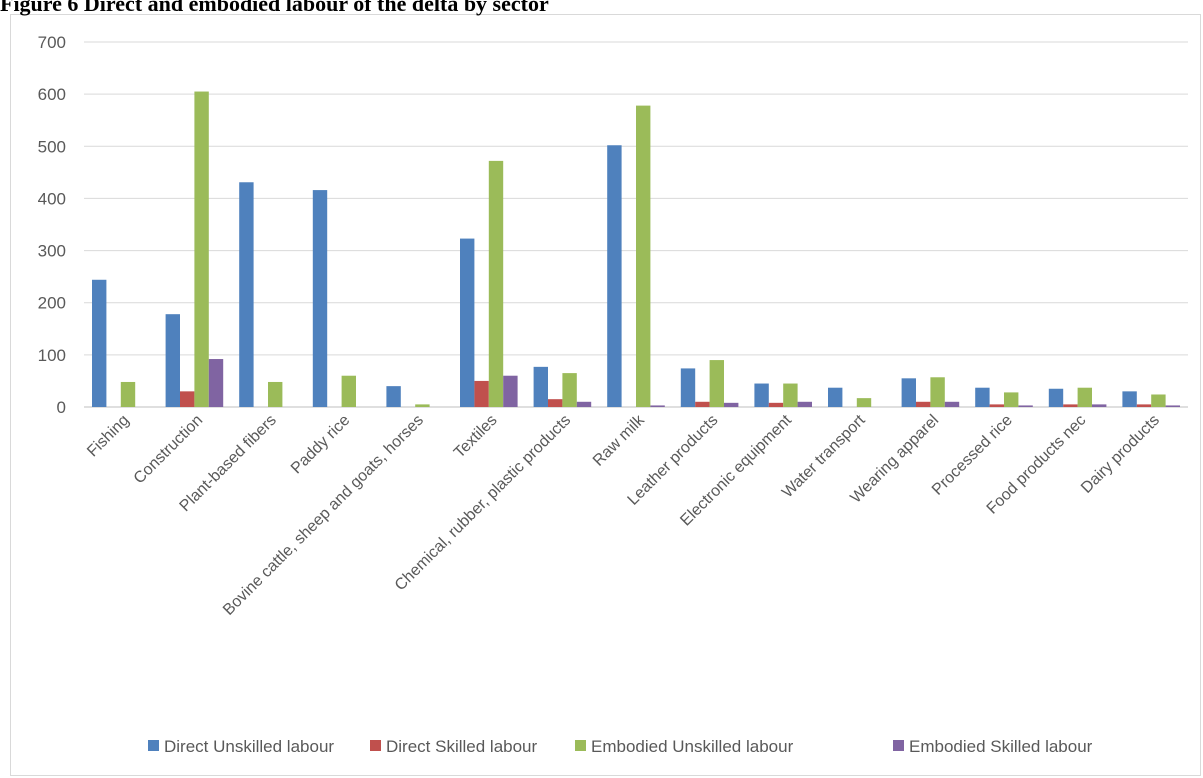  I want to click on legend-label: Embodied Skilled labour, so click(1001, 746).